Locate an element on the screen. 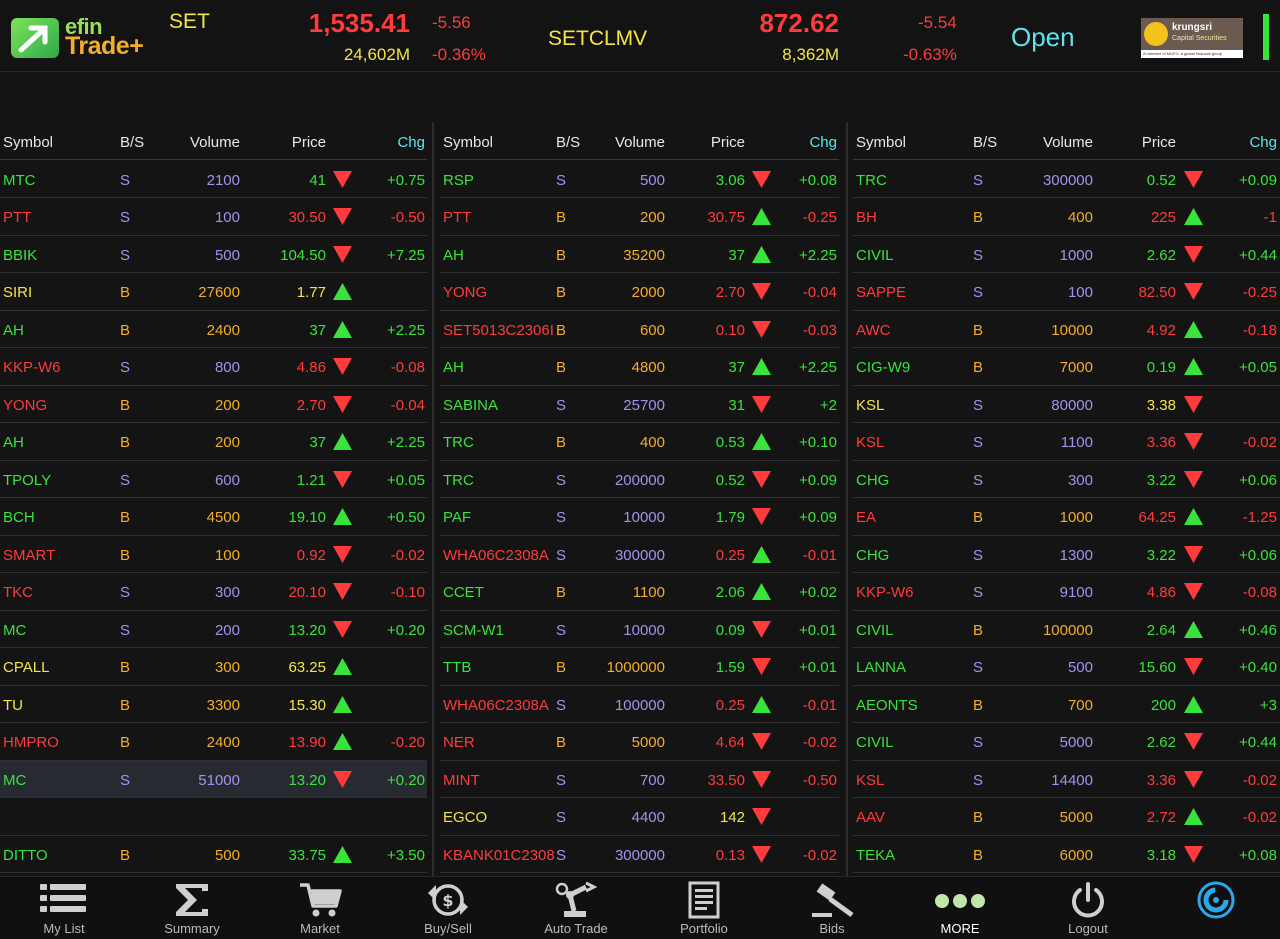  nav-market-button: Market is located at coordinates (320, 908).